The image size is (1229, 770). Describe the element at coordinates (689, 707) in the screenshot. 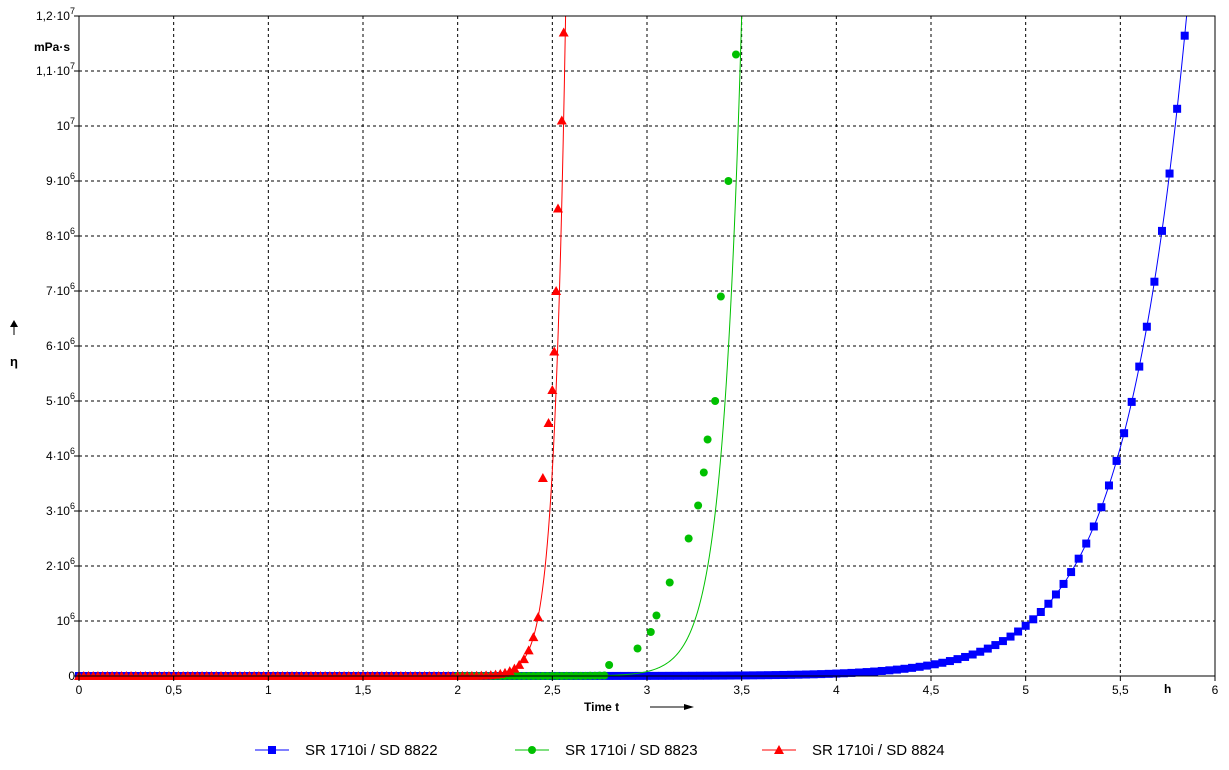

I see `x-axis-arrowhead` at that location.